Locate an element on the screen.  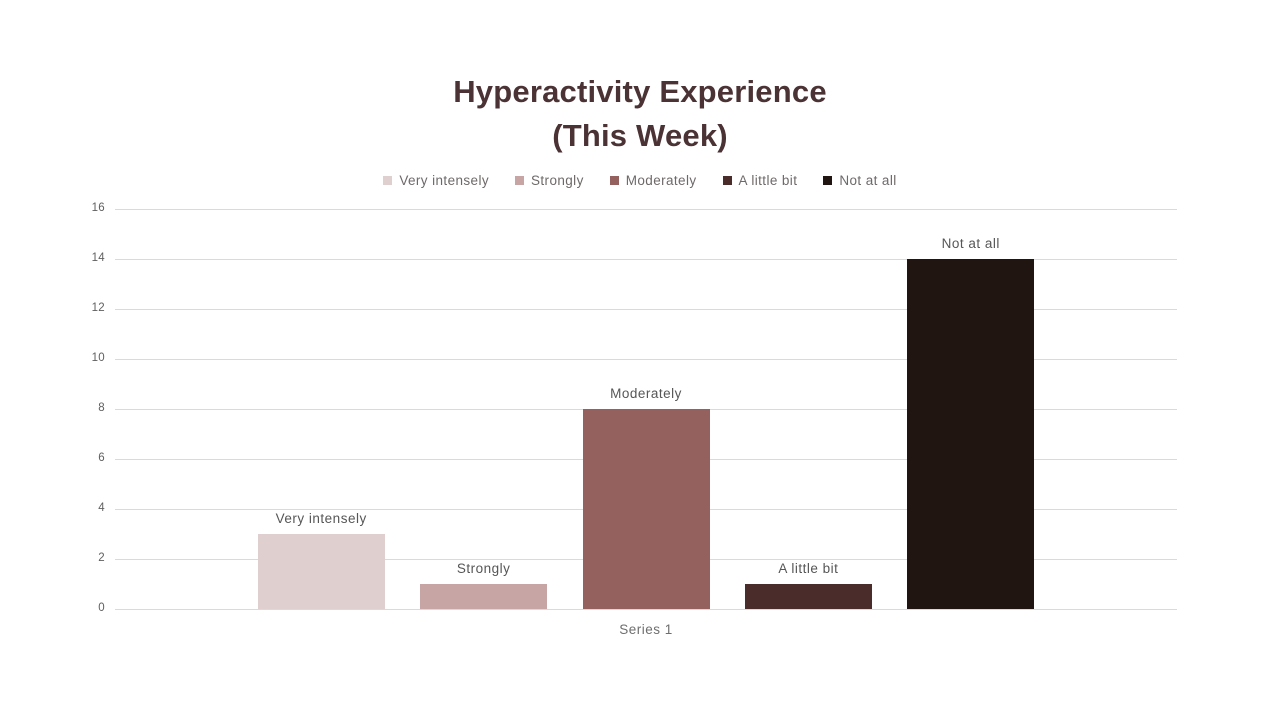
legend-item-very-intensely: Very intensely is located at coordinates (436, 180).